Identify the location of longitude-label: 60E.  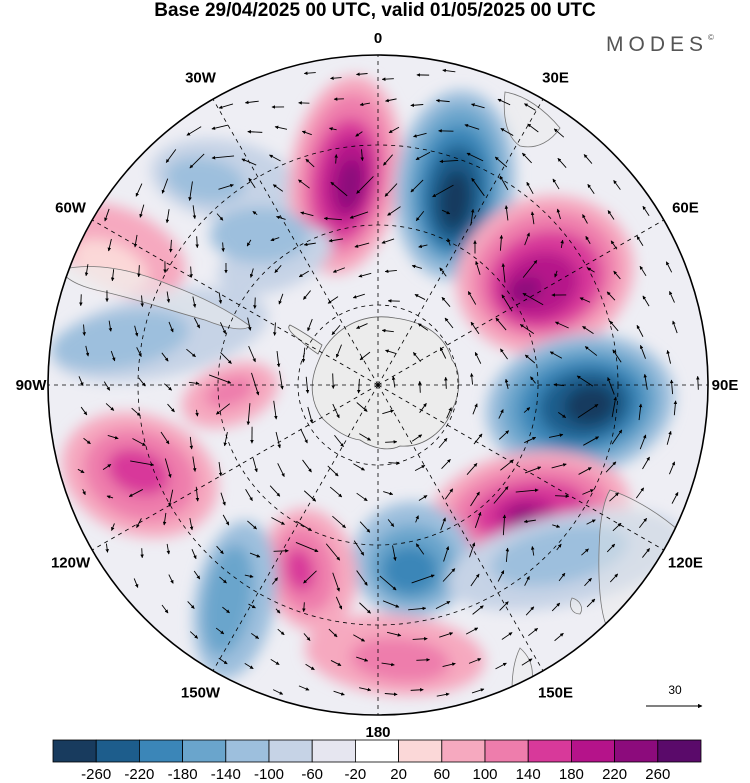
(685, 208).